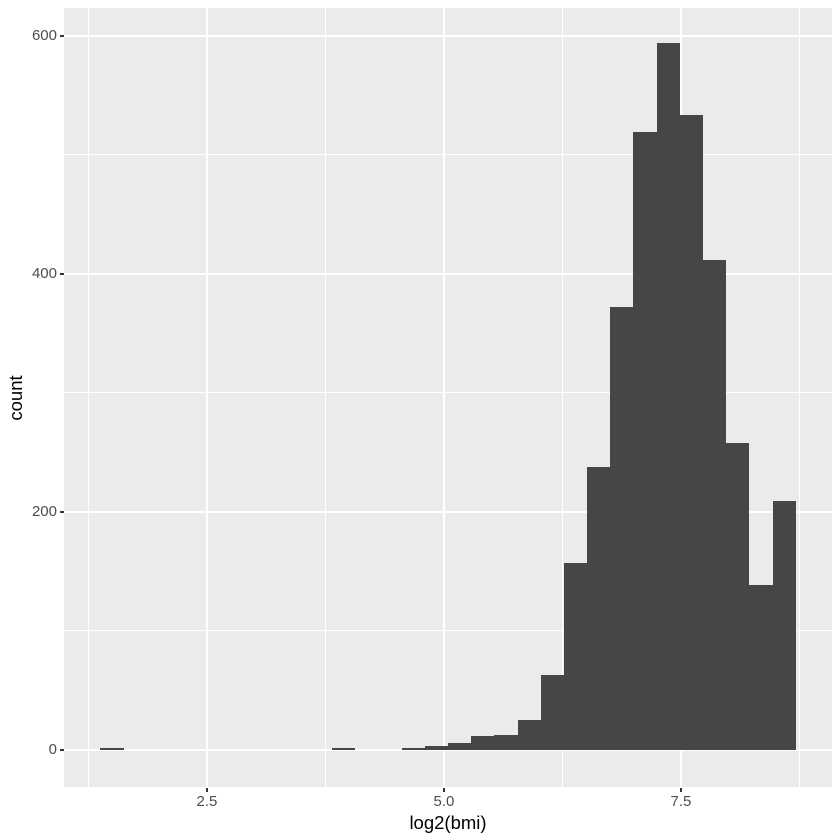 The height and width of the screenshot is (840, 840). I want to click on x-tick-label: 5.0, so click(444, 801).